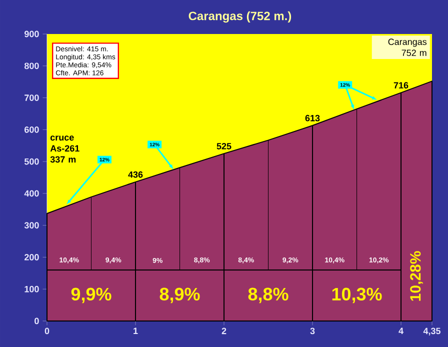 This screenshot has height=347, width=448. Describe the element at coordinates (31, 193) in the screenshot. I see `y-tick-label: 400` at that location.